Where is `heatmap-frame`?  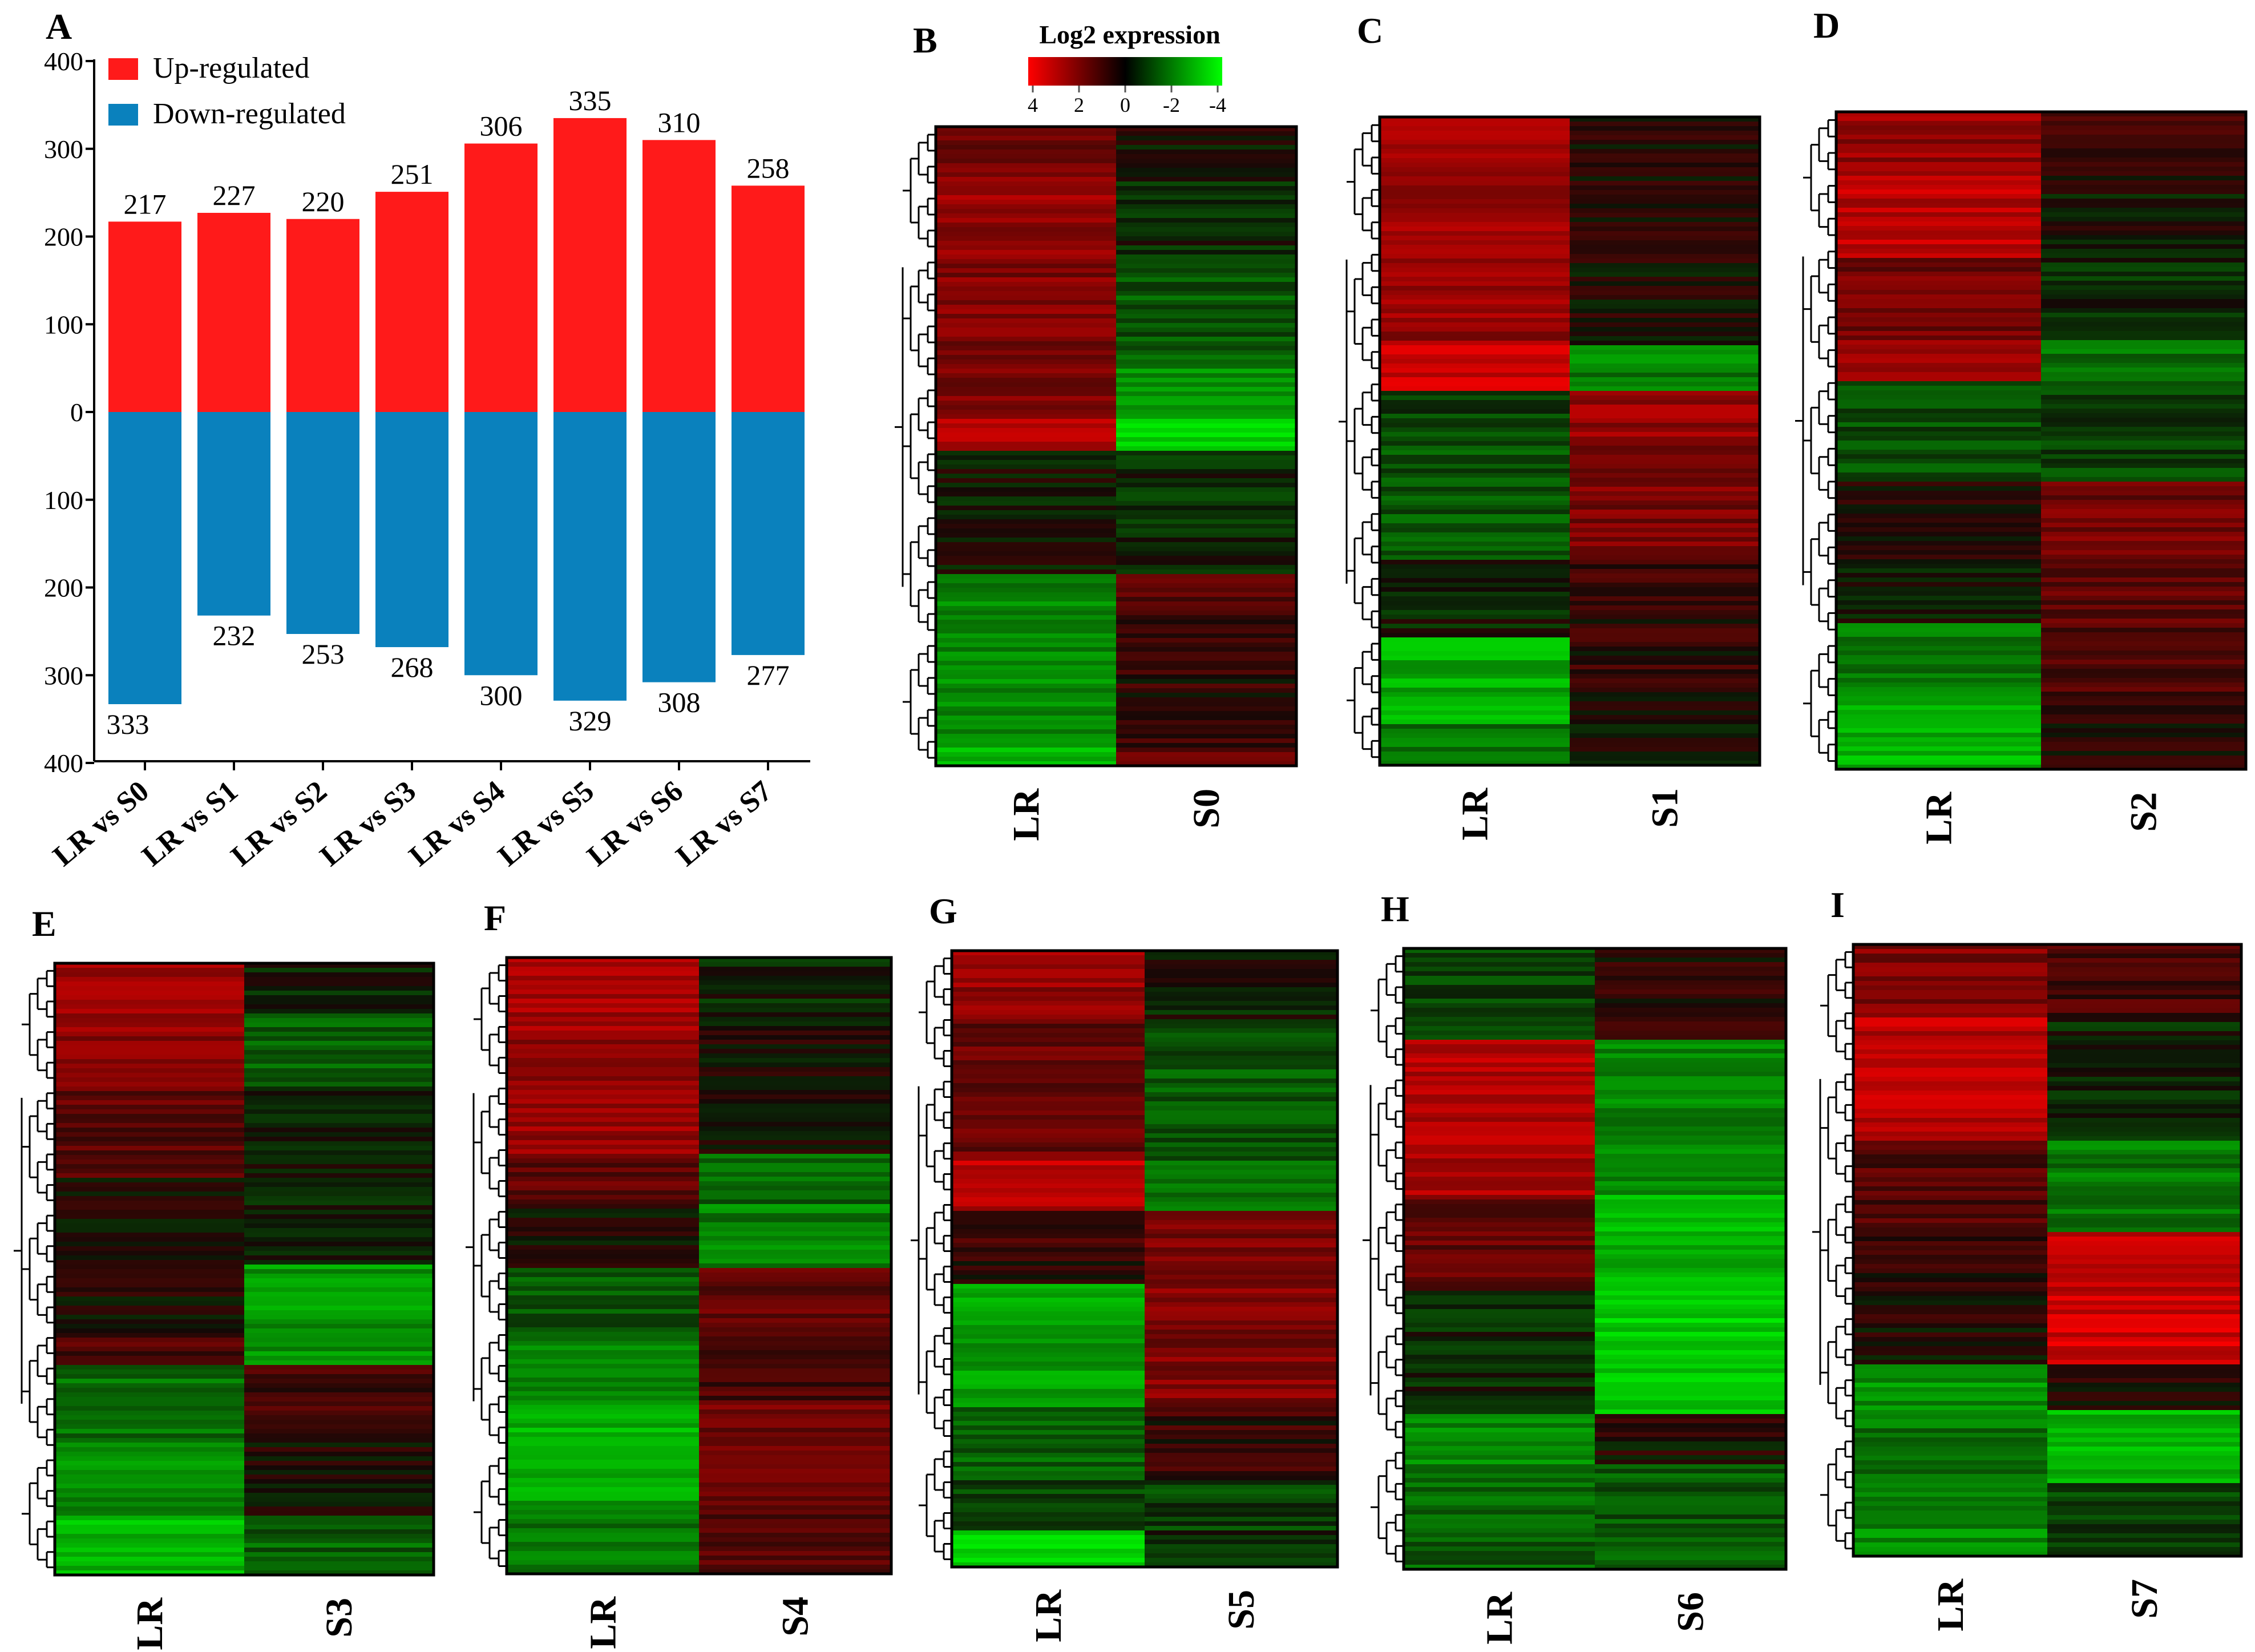
heatmap-frame is located at coordinates (1595, 1259).